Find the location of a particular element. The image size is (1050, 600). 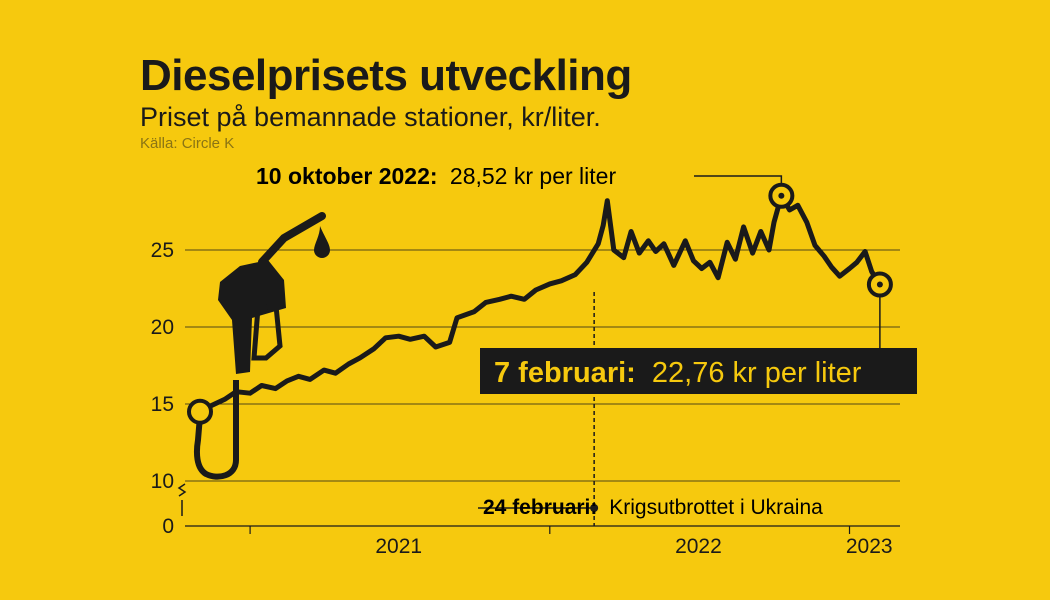

latest-annotation: 7 februari: 22,76 kr per liter is located at coordinates (678, 373).